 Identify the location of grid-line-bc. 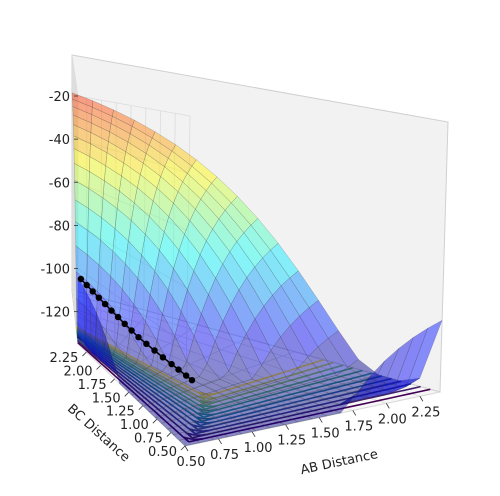
(158, 265).